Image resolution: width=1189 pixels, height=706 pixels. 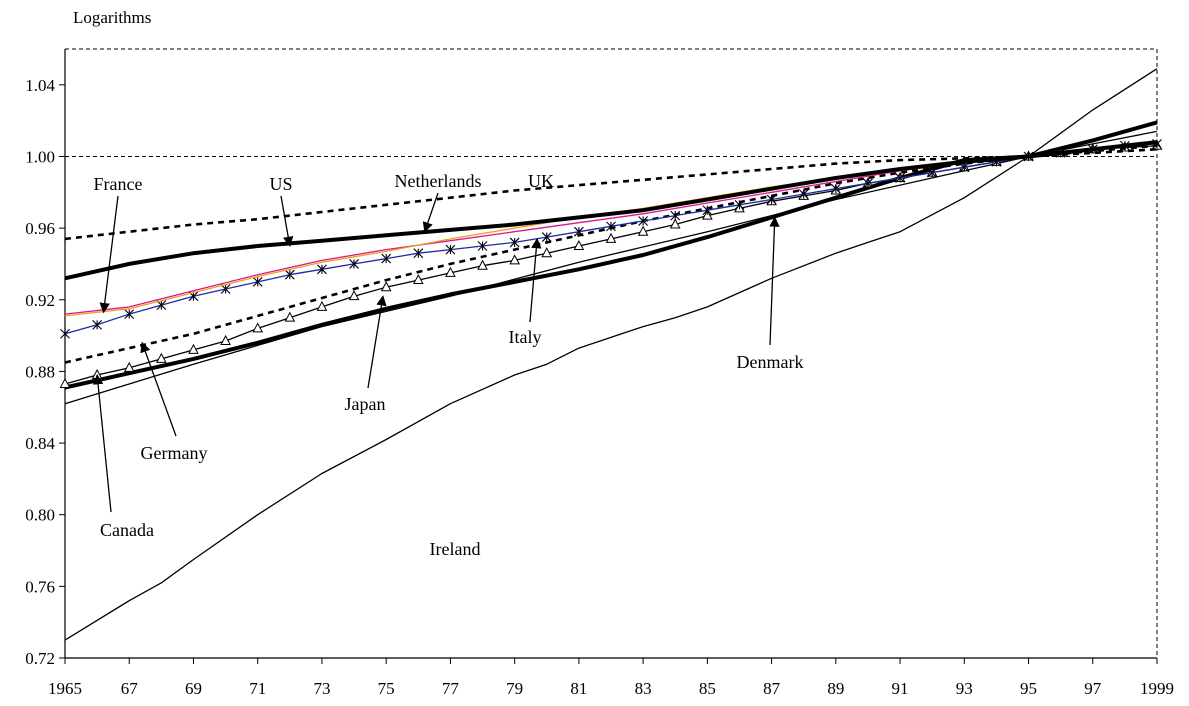 I want to click on canada-arrow, so click(x=102, y=443).